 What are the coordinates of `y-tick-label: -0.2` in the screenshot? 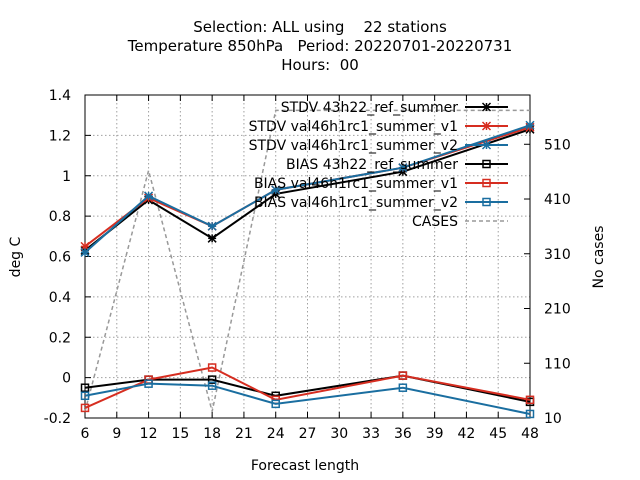 It's located at (57, 419).